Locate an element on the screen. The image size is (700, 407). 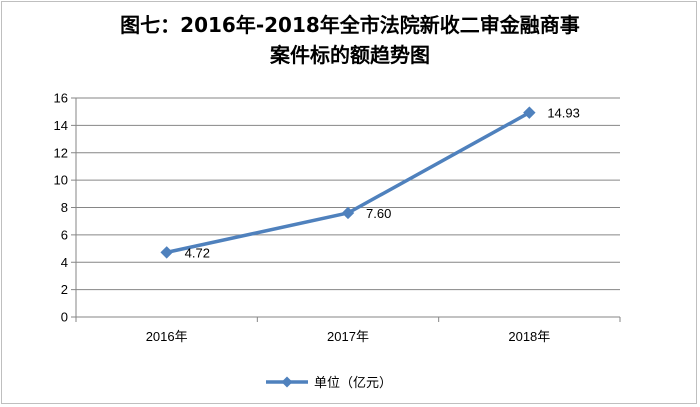
x-axis-ticks: 2016年 2017年 2018年 is located at coordinates (348, 330).